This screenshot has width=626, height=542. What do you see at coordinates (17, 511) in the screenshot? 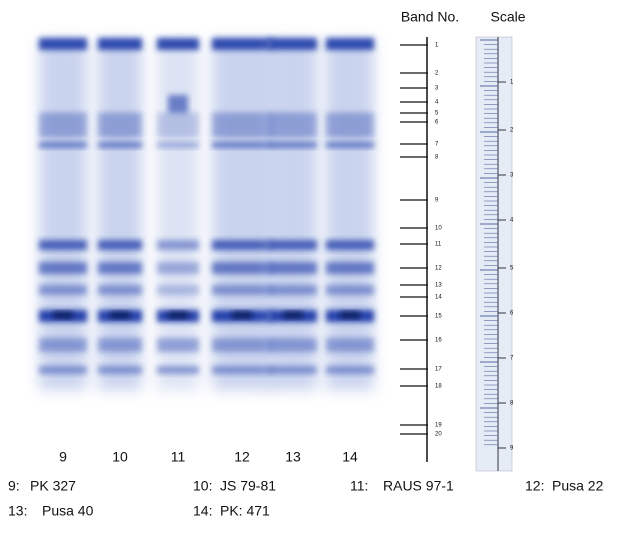
I see `legend-key: 13:` at bounding box center [17, 511].